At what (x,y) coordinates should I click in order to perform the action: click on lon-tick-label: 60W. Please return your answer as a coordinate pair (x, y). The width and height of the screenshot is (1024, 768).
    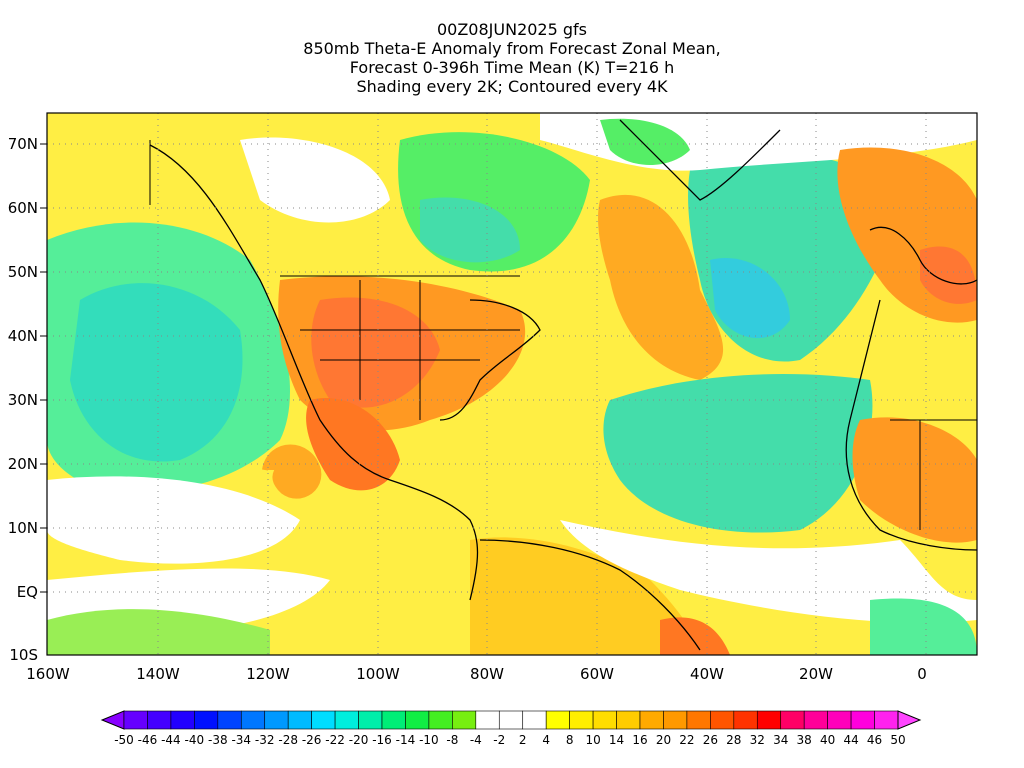
    Looking at the image, I should click on (597, 674).